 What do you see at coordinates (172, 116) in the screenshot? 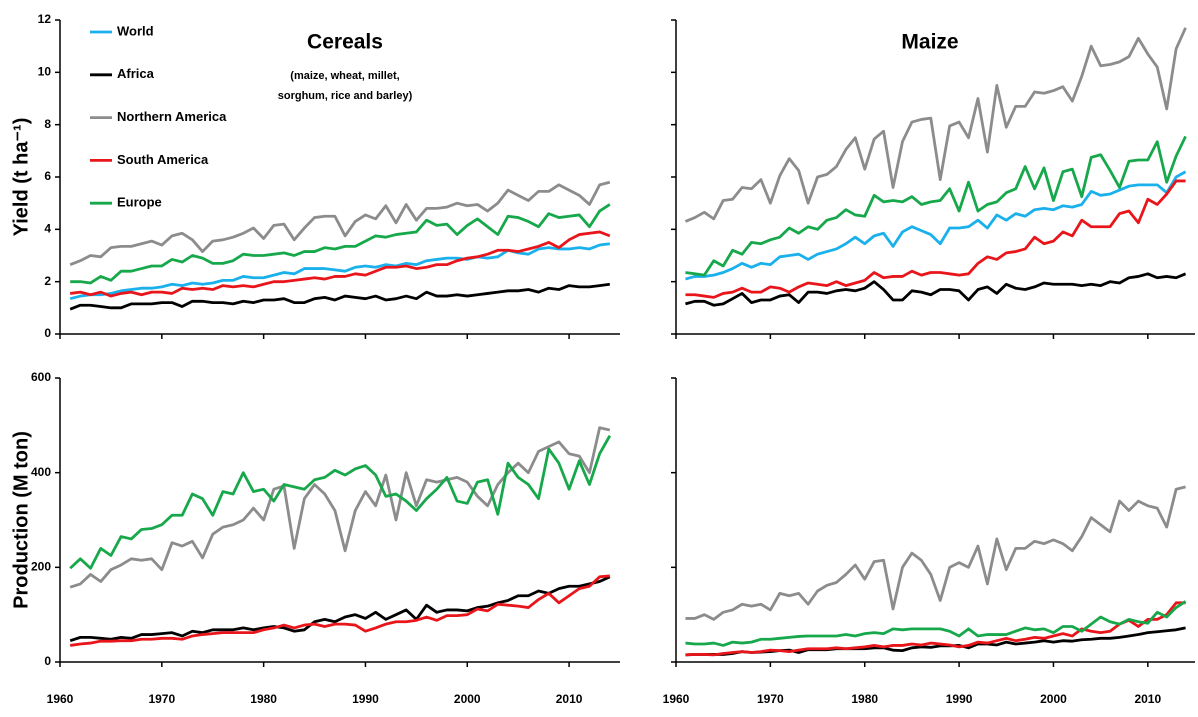
I see `legend-label: Northern America` at bounding box center [172, 116].